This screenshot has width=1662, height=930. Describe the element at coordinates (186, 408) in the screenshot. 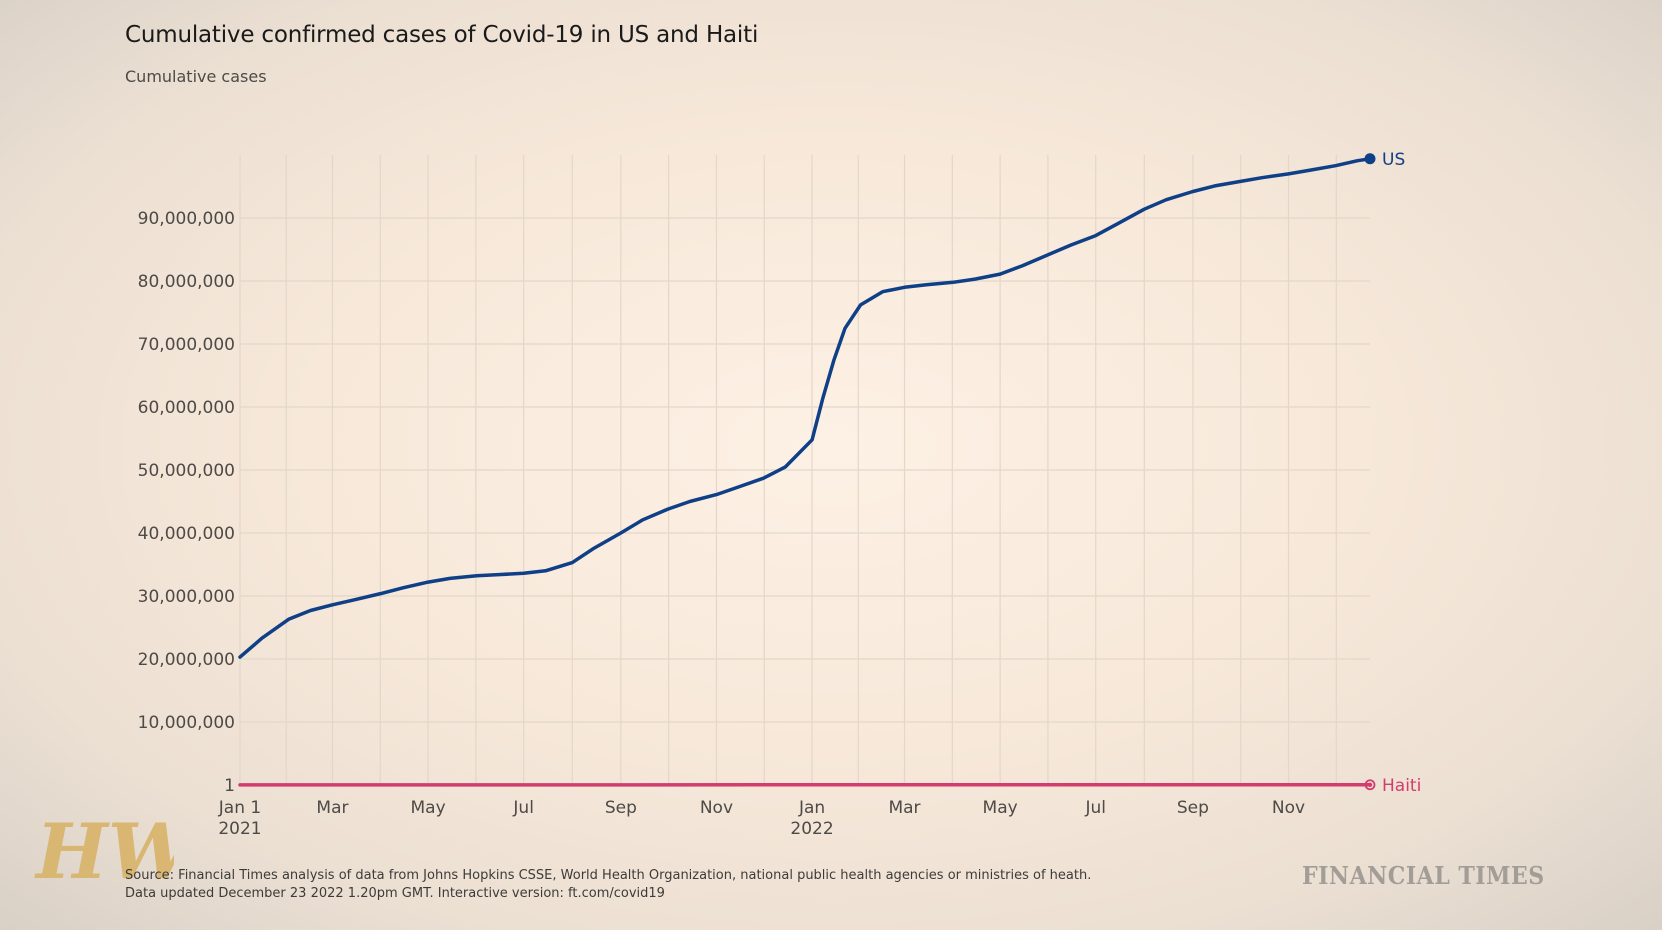

I see `y-tick-label: 60,000,000` at that location.